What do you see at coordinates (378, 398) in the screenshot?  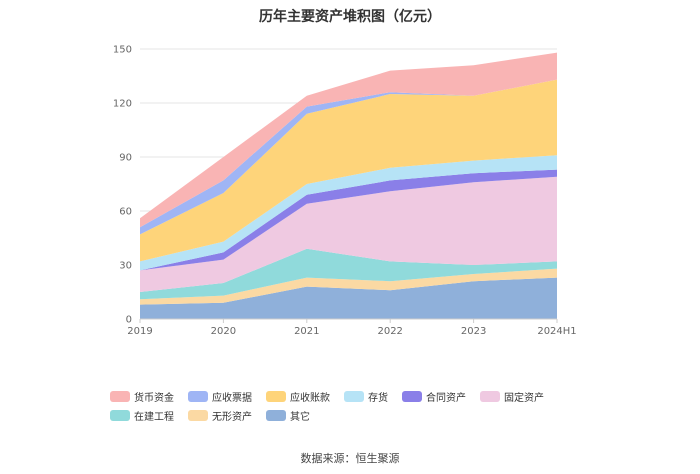 I see `legend-label: 存货` at bounding box center [378, 398].